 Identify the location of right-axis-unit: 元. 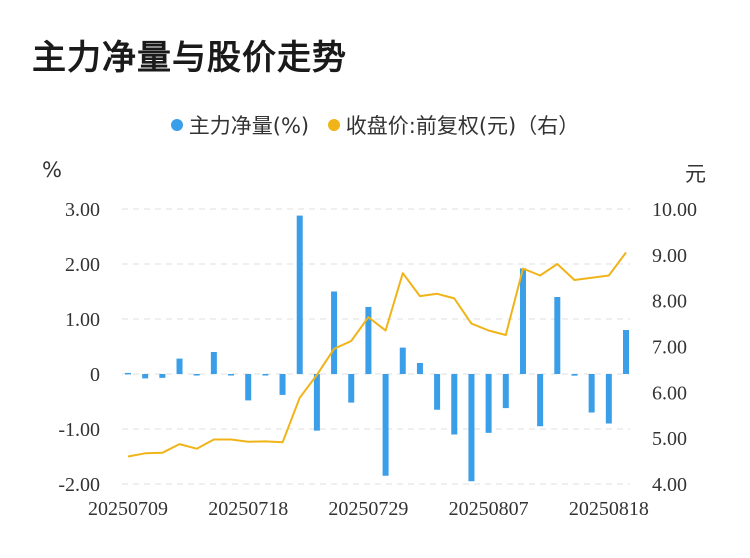
(695, 174).